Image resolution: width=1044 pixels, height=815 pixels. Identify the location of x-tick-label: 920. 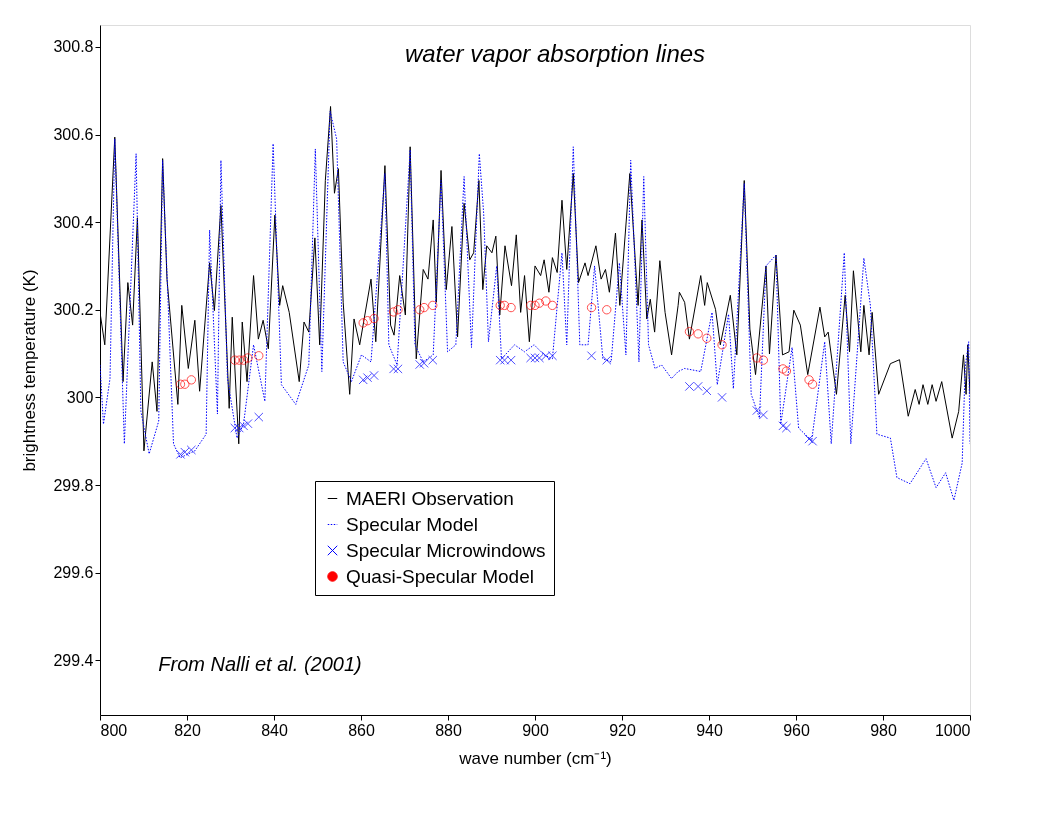
(622, 730).